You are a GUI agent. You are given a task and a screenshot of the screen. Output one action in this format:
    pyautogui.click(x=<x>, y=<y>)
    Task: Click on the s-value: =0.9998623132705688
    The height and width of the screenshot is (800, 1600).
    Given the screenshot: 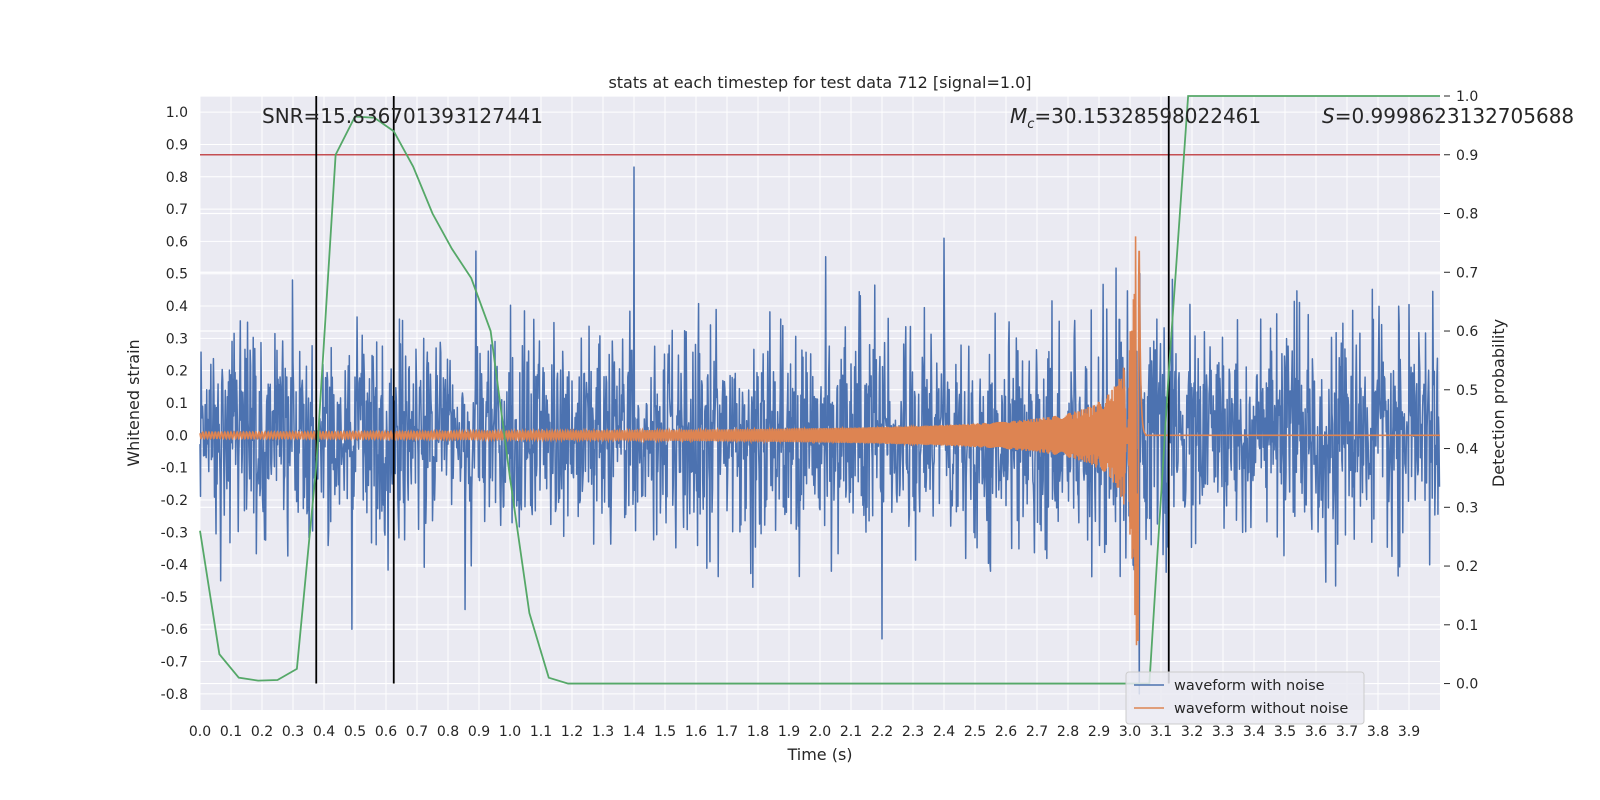 What is the action you would take?
    pyautogui.click(x=1454, y=116)
    